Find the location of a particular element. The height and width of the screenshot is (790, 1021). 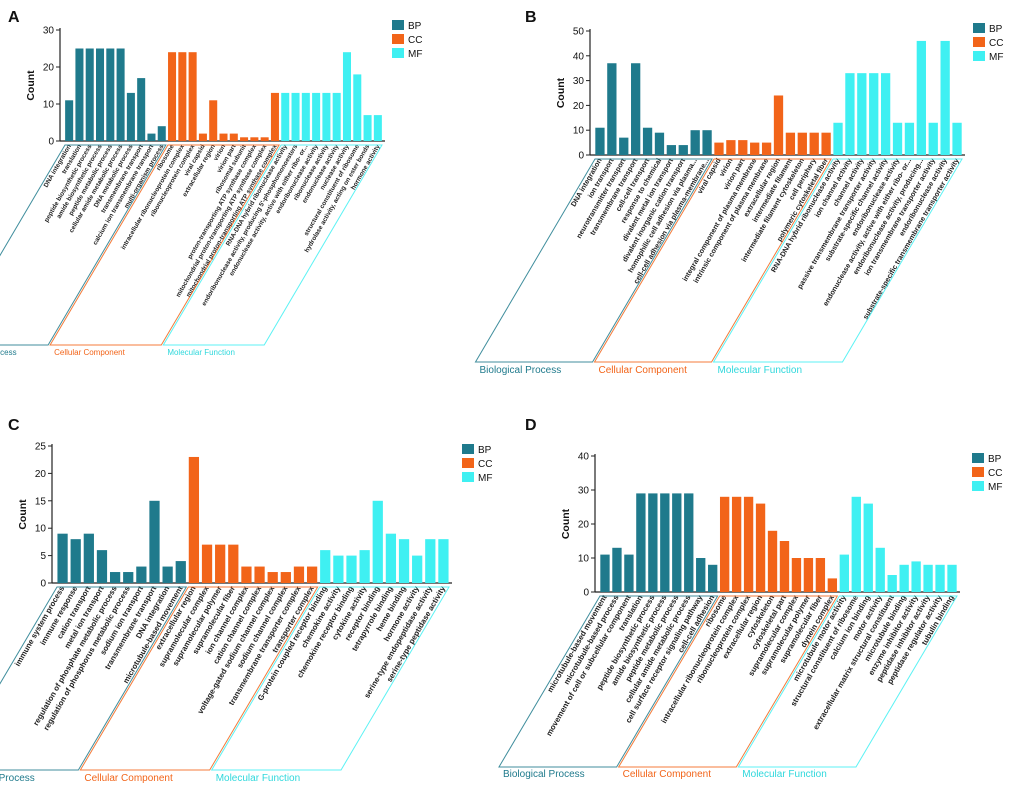

y-tick-label: 10 is located at coordinates (49, 105).